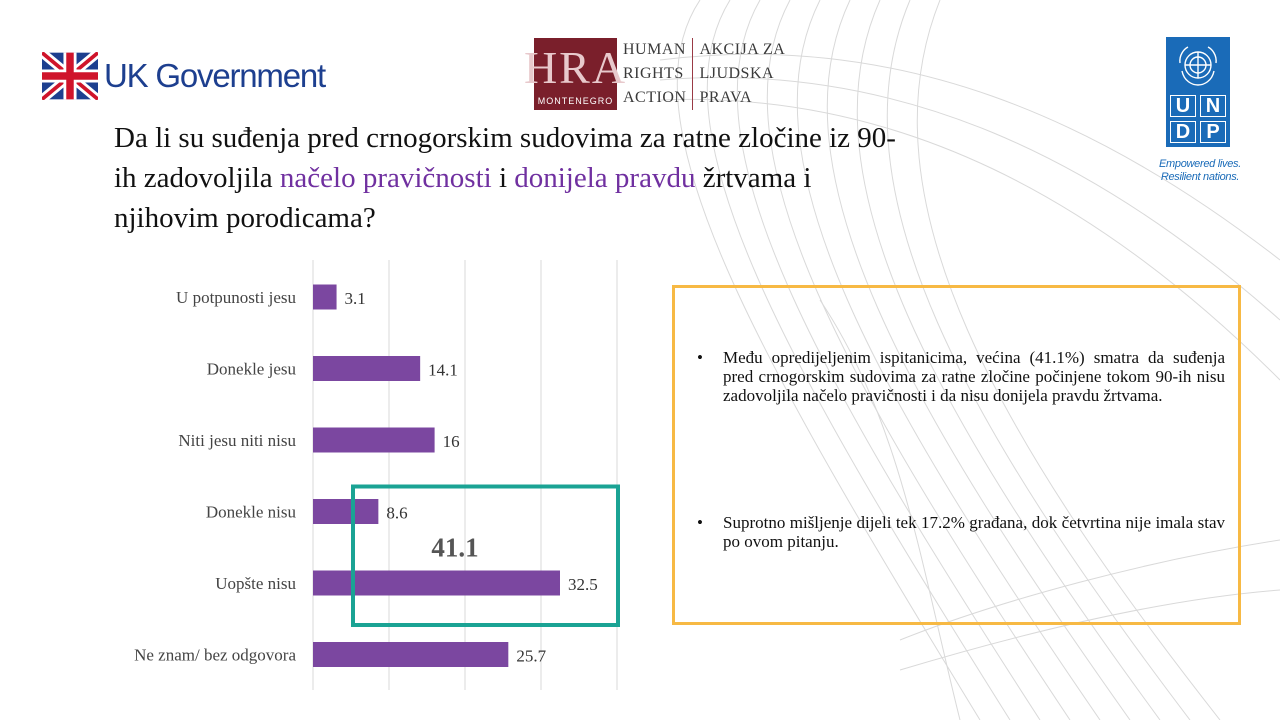  Describe the element at coordinates (463, 198) in the screenshot. I see `title-text: žrtvama i njihovim porodicama?` at that location.